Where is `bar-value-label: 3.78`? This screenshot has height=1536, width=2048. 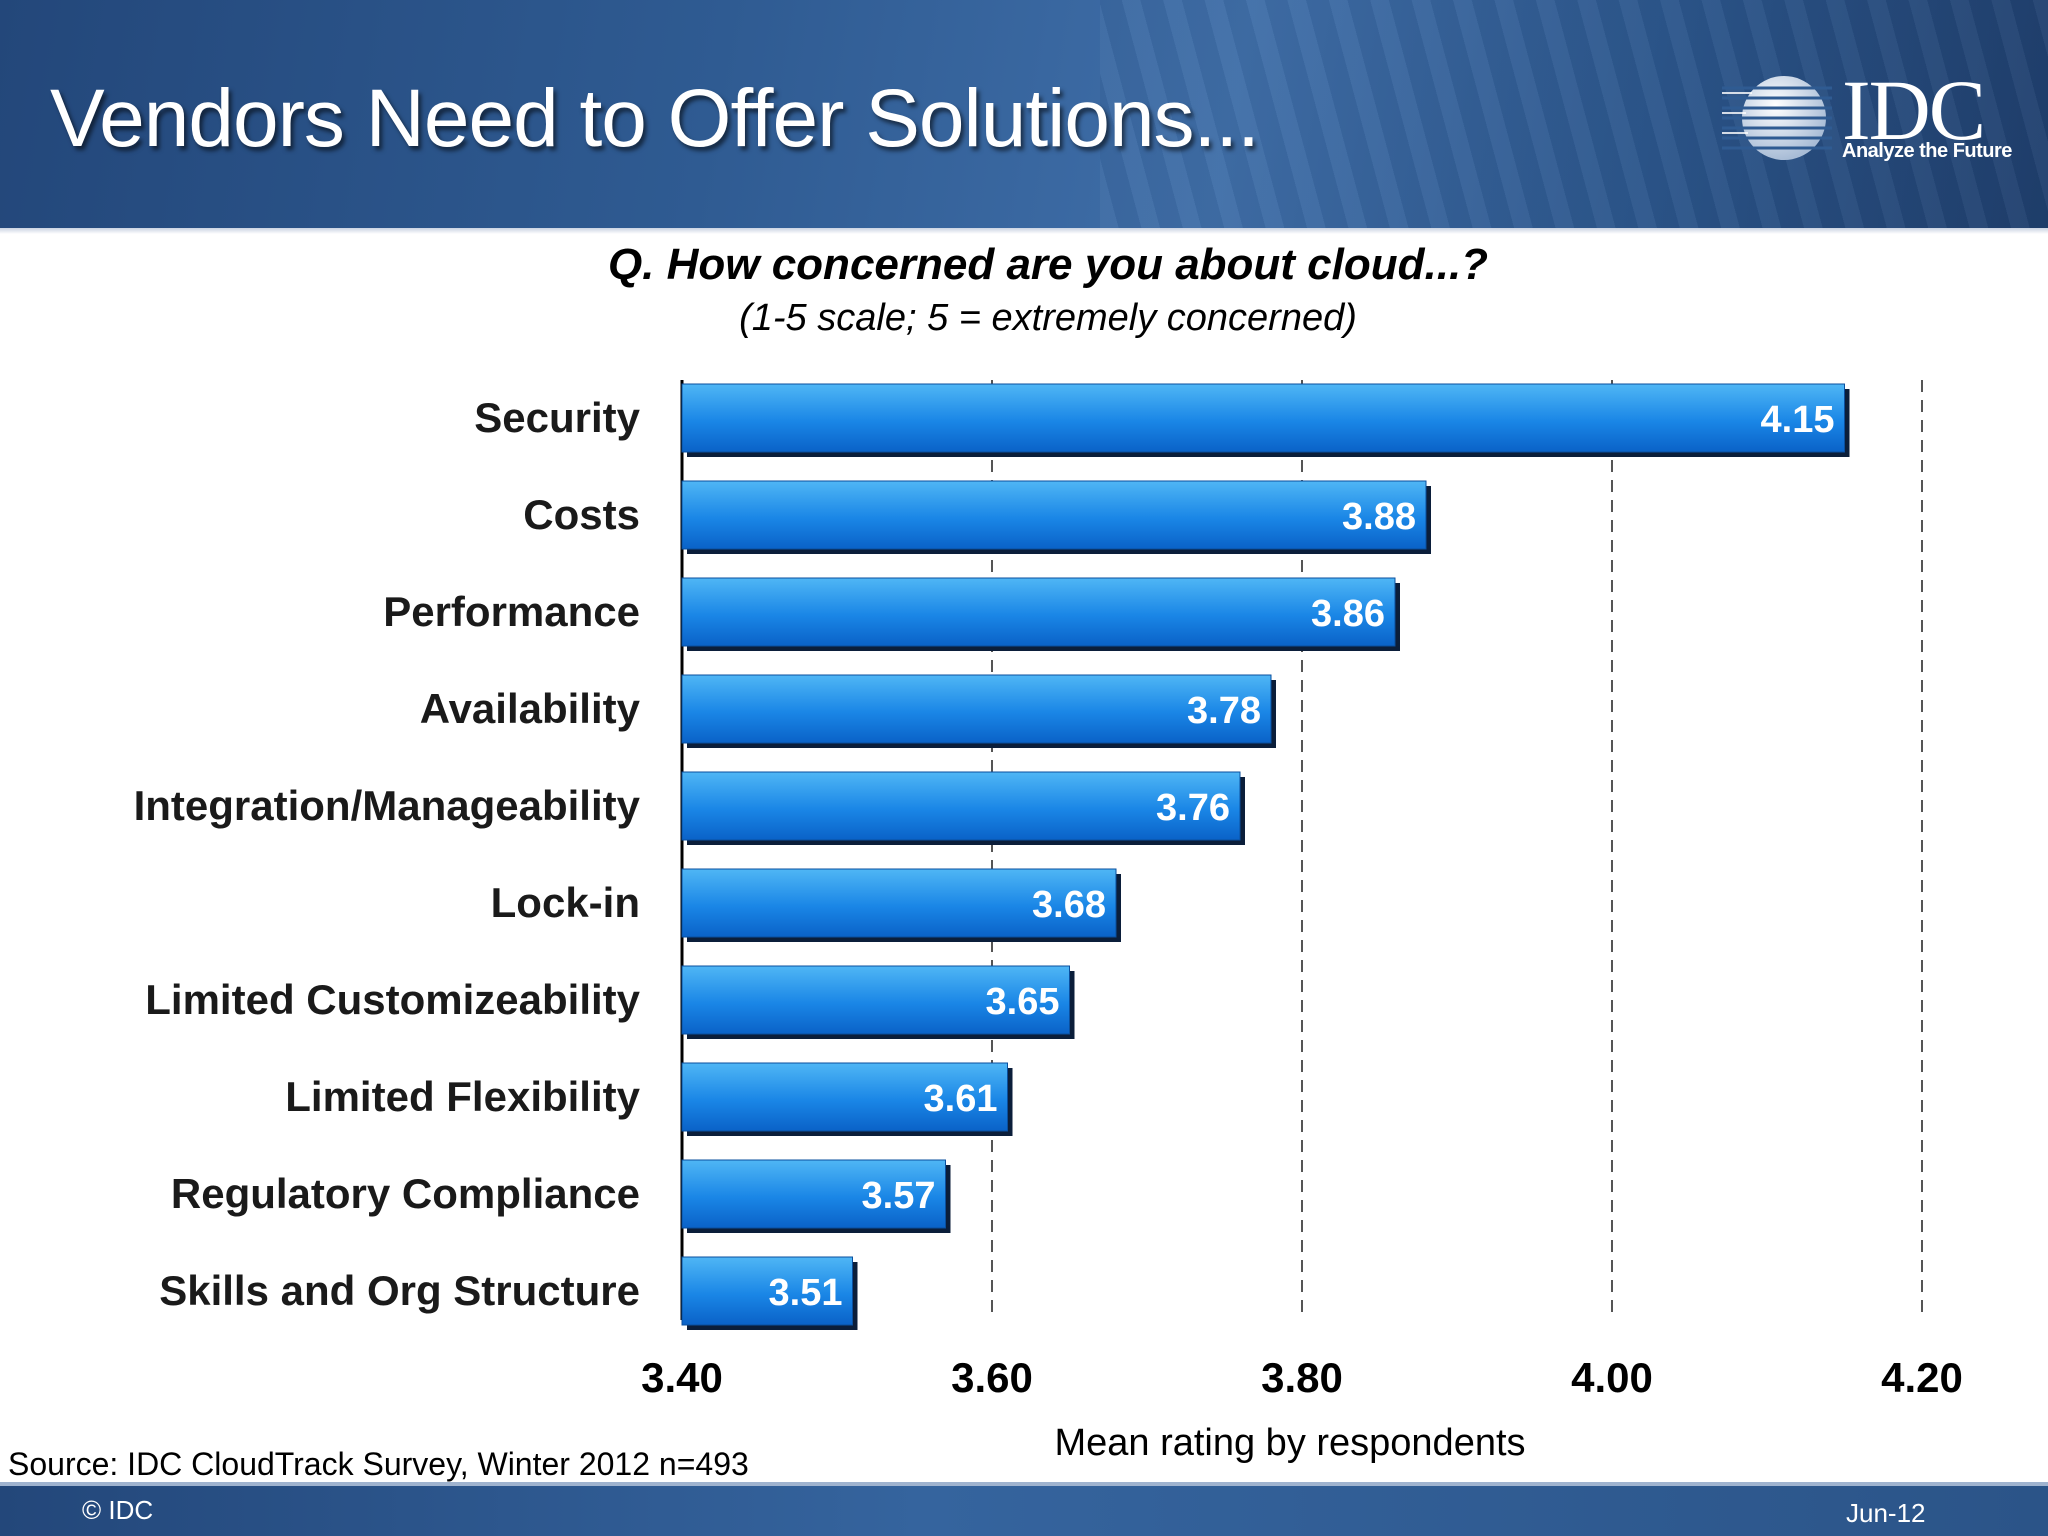
bar-value-label: 3.78 is located at coordinates (1224, 711).